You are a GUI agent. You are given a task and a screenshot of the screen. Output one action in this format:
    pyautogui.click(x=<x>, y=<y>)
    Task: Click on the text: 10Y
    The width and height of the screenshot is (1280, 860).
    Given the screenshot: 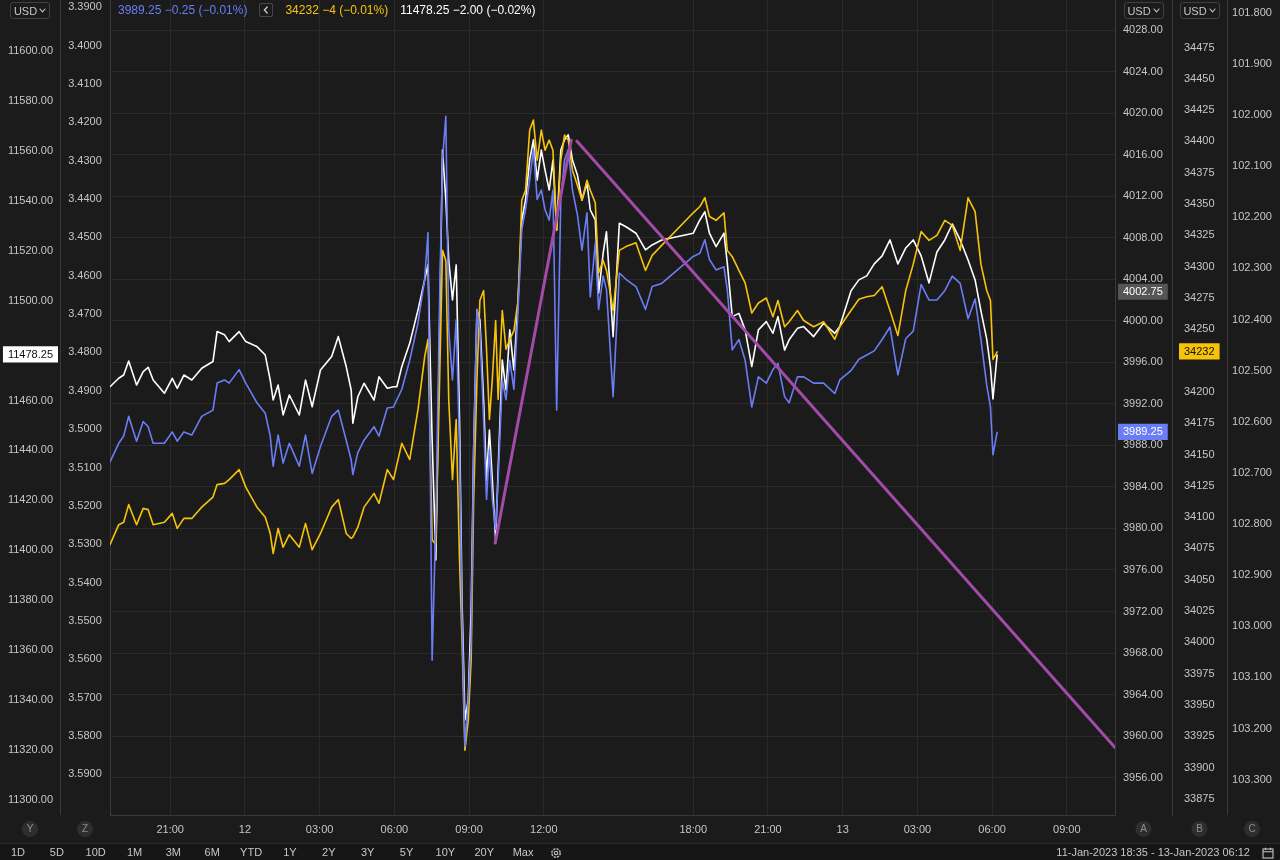 What is the action you would take?
    pyautogui.click(x=445, y=852)
    